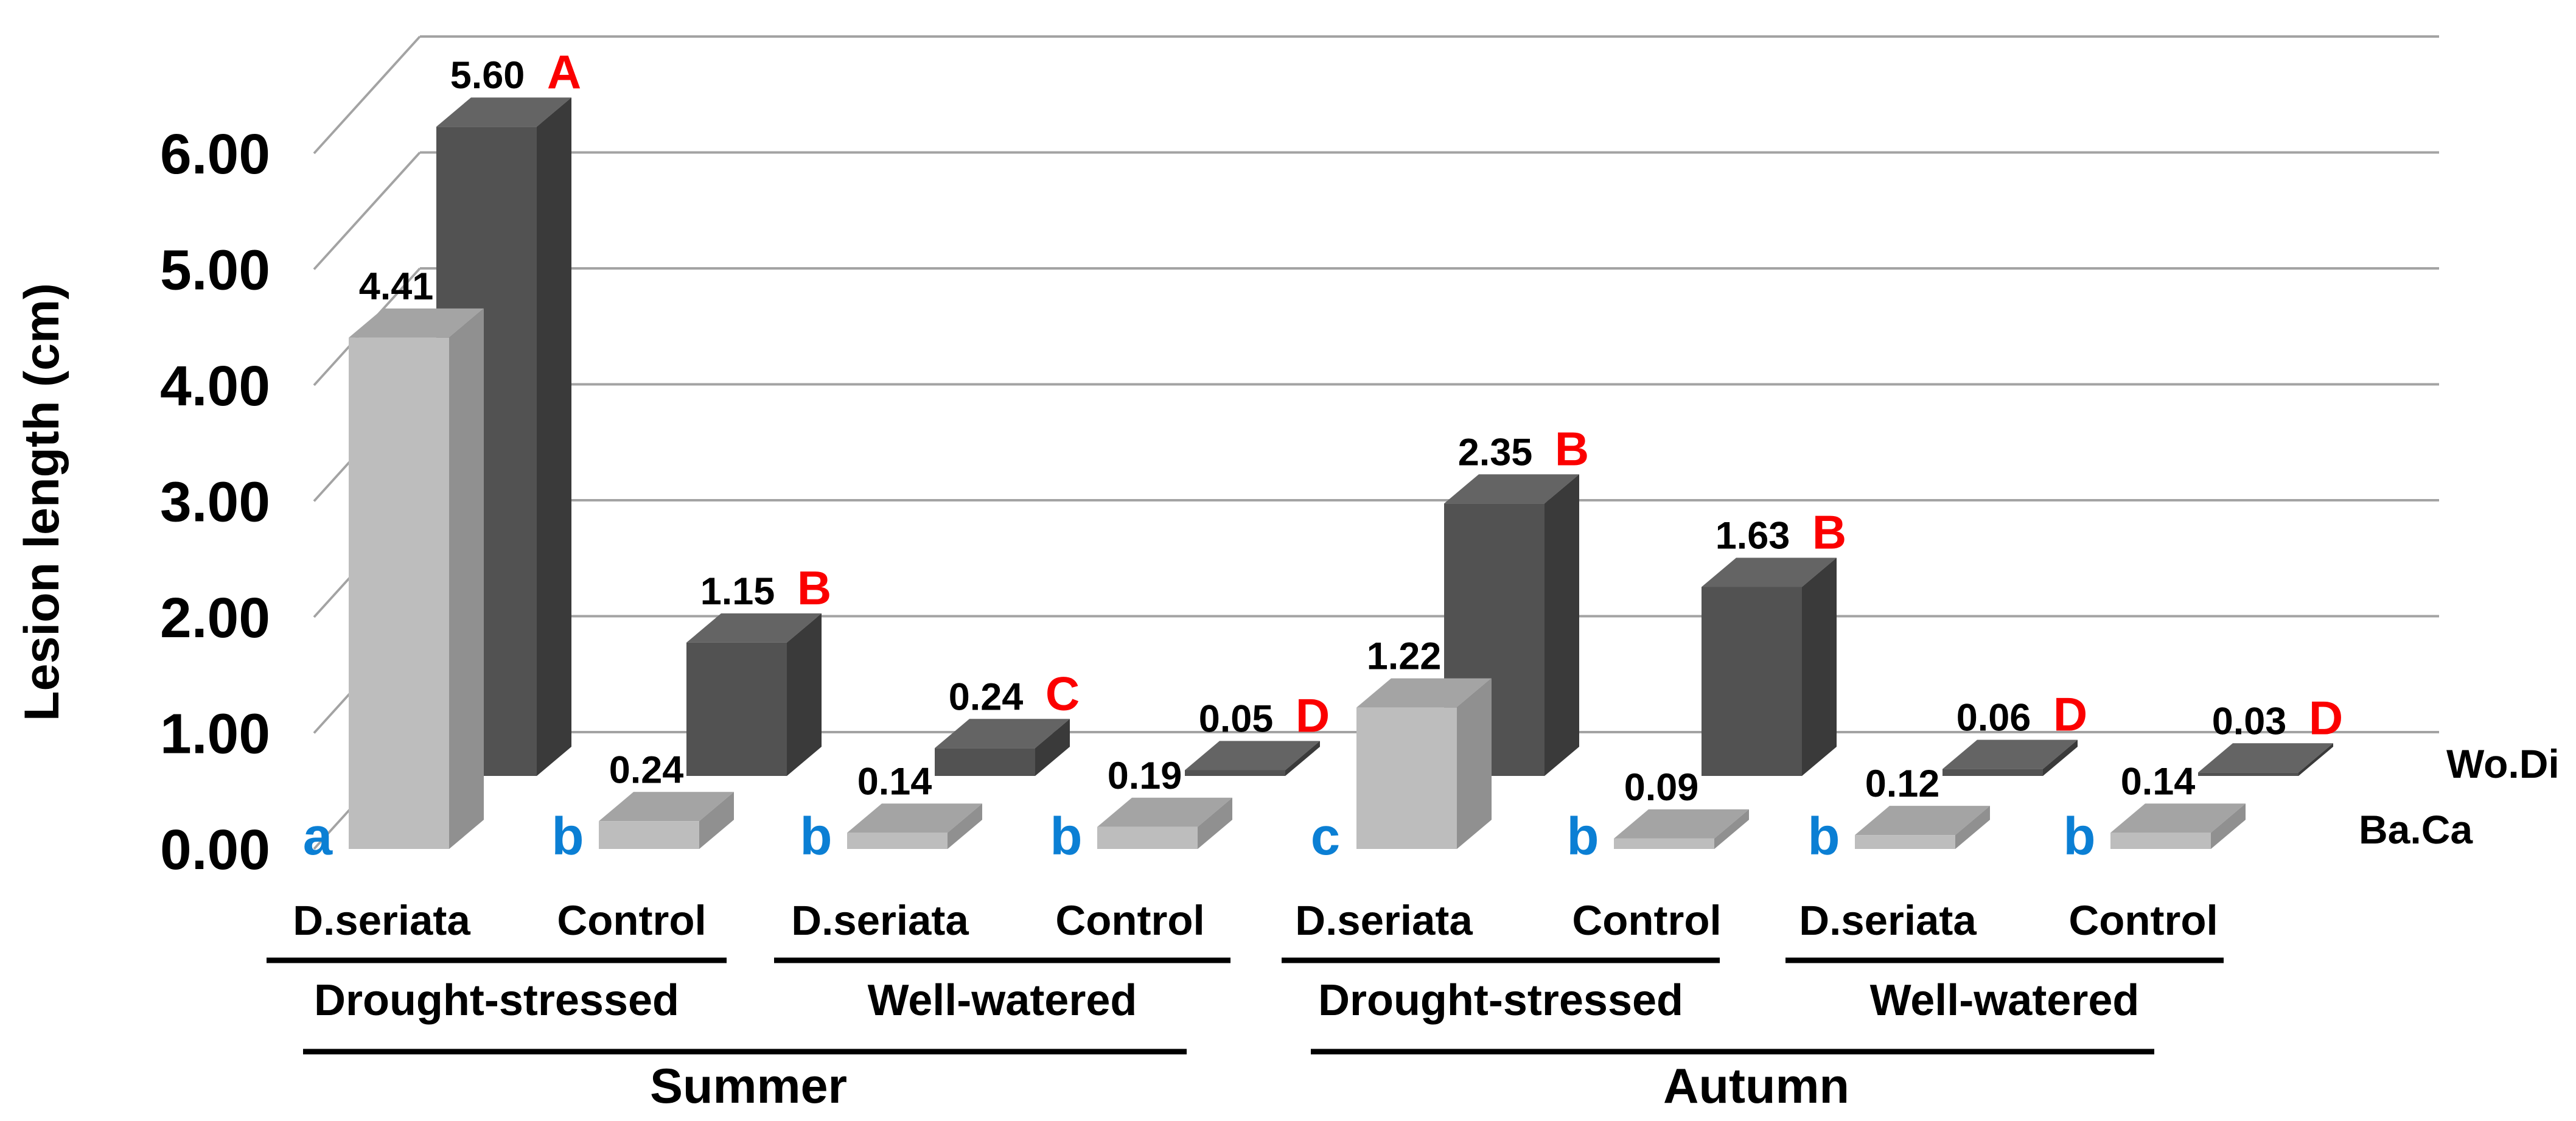 This screenshot has width=2576, height=1121. I want to click on series-label-ba-ca: Ba.Ca, so click(2416, 829).